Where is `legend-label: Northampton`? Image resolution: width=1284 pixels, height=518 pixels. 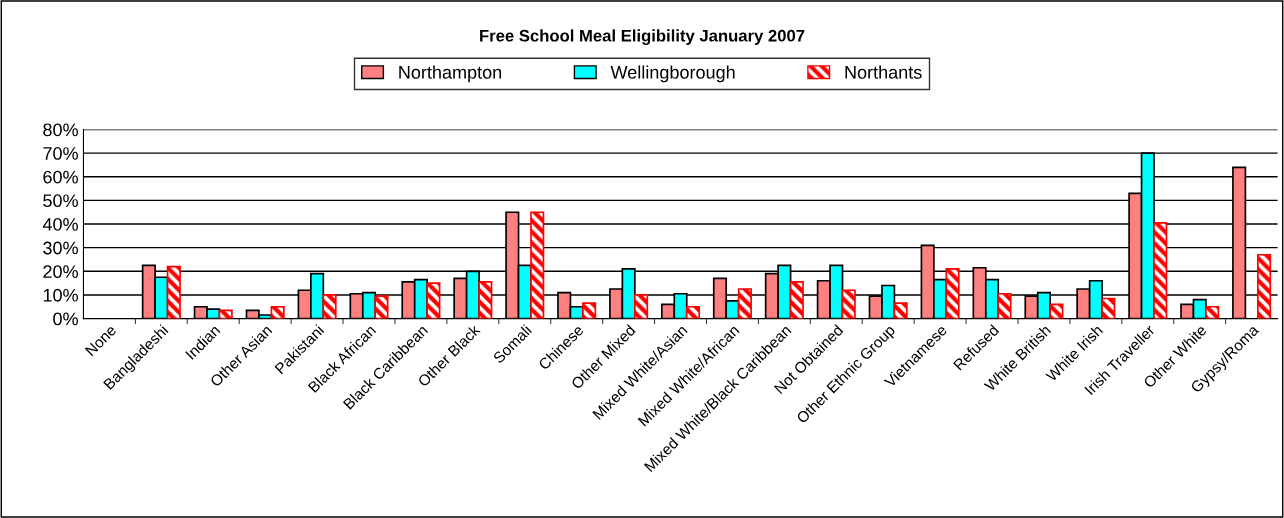
legend-label: Northampton is located at coordinates (450, 74).